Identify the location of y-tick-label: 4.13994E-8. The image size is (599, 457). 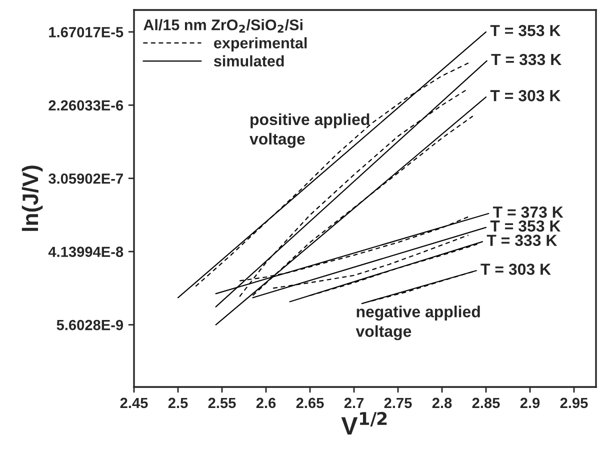
(86, 252).